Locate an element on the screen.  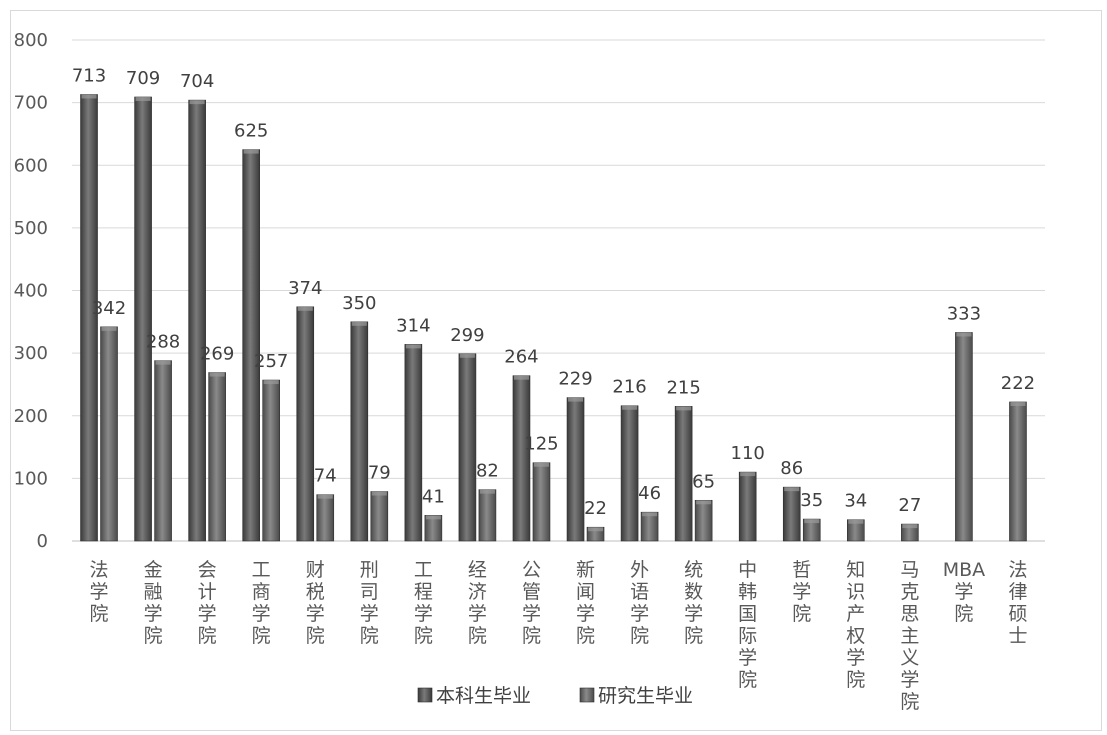
category-label-char: 工 is located at coordinates (423, 570).